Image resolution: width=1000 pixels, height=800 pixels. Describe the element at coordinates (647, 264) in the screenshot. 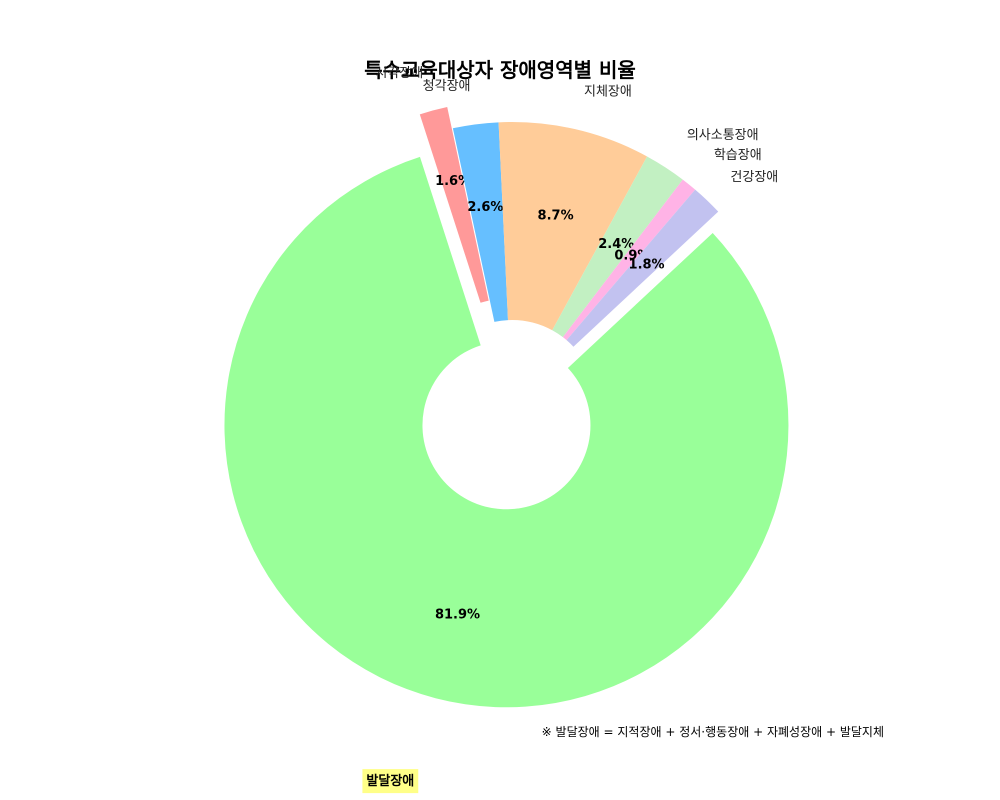

I see `percent-label: 1.8%` at that location.